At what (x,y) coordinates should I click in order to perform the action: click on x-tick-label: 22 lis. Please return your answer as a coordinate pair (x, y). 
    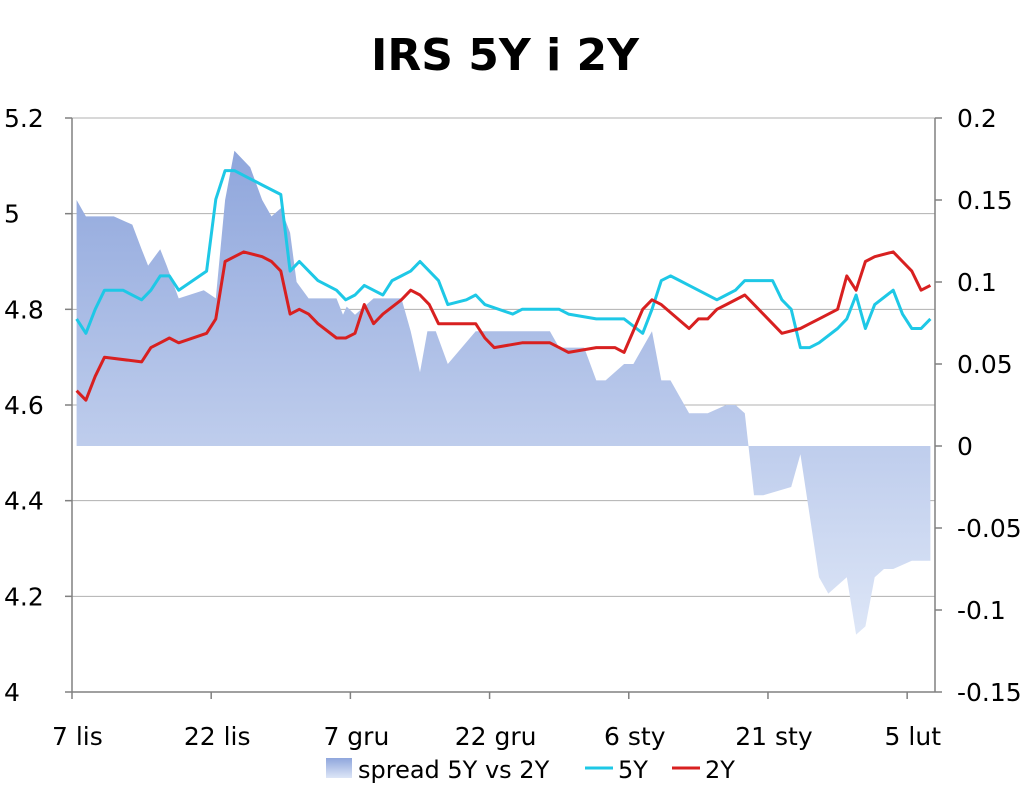
    Looking at the image, I should click on (217, 736).